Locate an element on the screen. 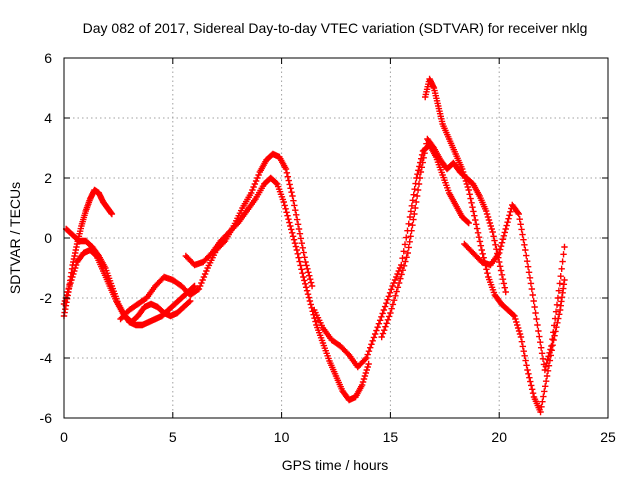  x-tick-label: 15 is located at coordinates (391, 437).